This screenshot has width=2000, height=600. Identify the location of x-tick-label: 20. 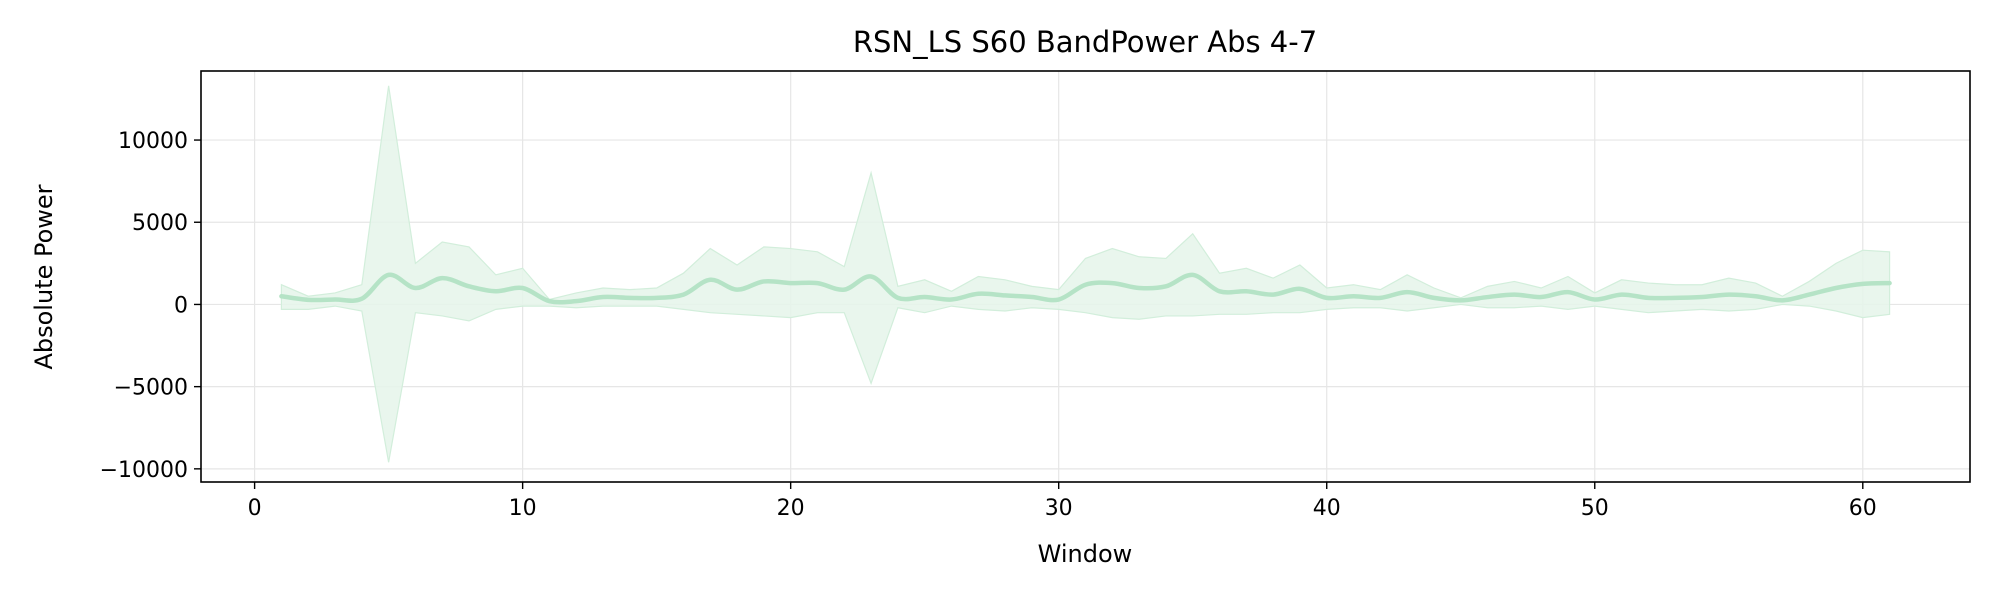
(791, 508).